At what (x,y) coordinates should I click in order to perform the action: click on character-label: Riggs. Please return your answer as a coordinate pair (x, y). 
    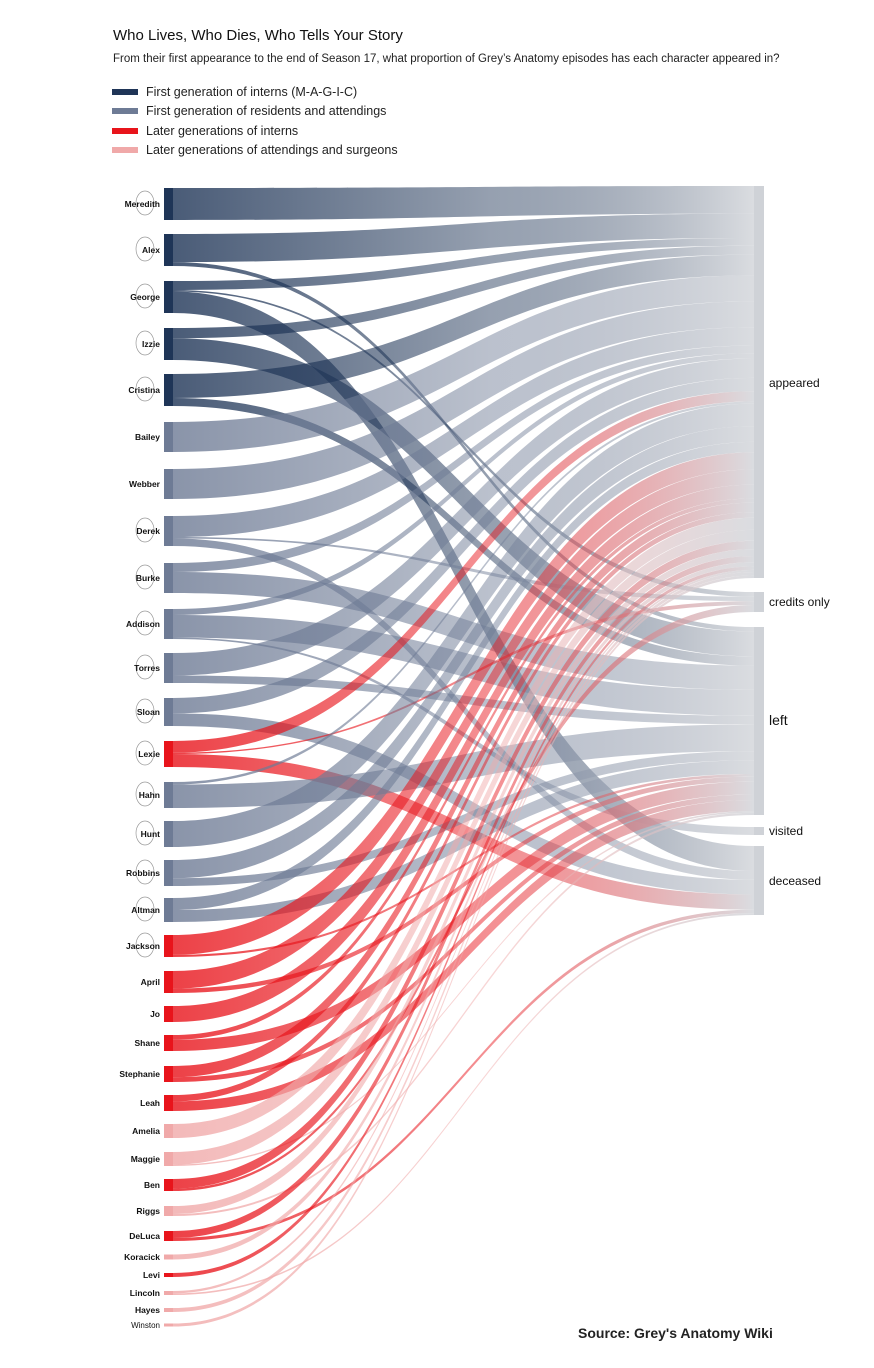
    Looking at the image, I should click on (148, 1211).